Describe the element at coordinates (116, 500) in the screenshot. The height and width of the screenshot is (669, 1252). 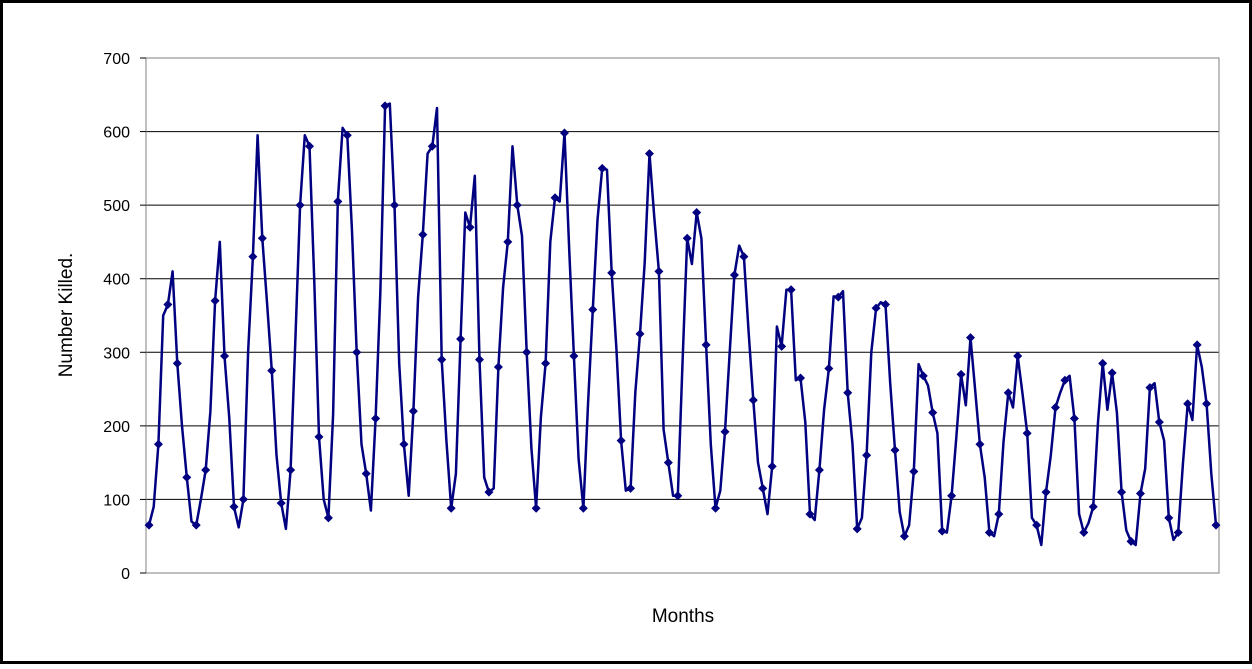
I see `y-tick-label: 100` at that location.